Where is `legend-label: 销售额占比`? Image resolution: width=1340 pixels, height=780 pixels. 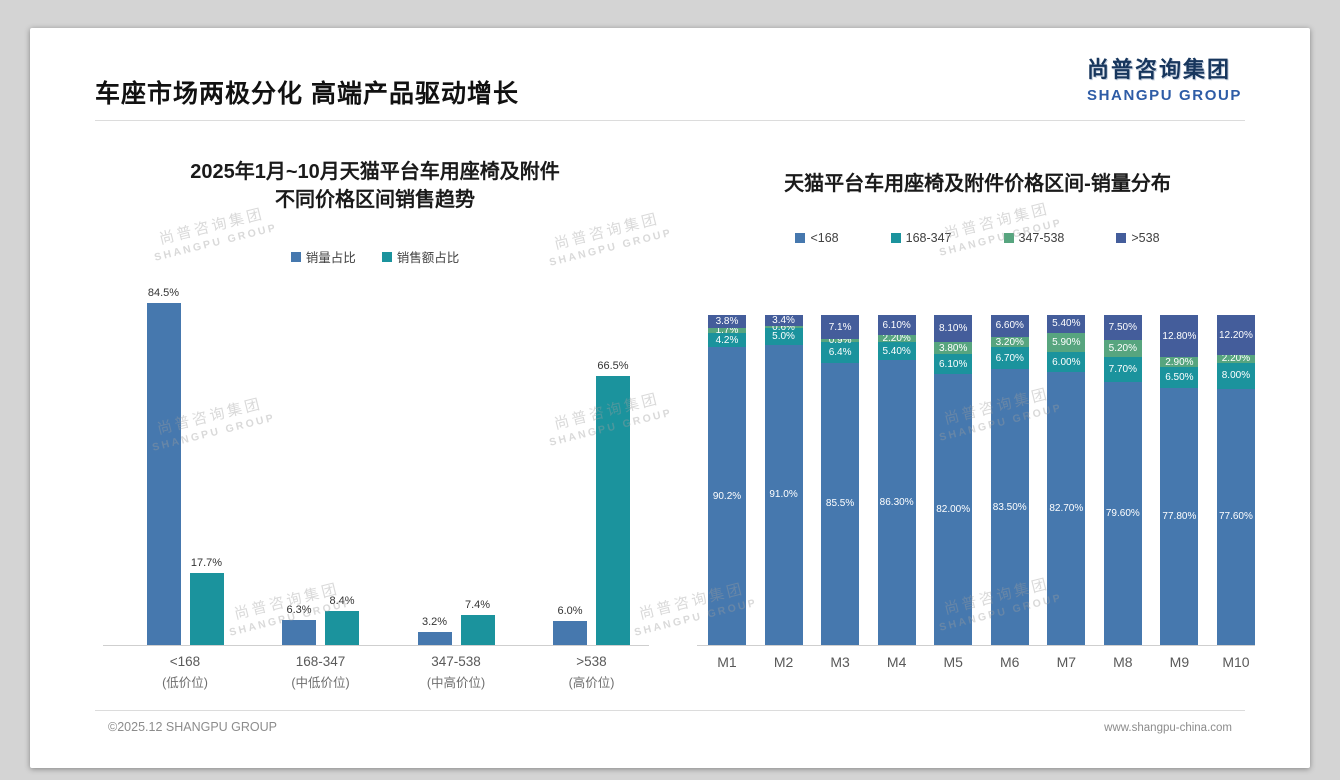
legend-label: 销售额占比 is located at coordinates (428, 258).